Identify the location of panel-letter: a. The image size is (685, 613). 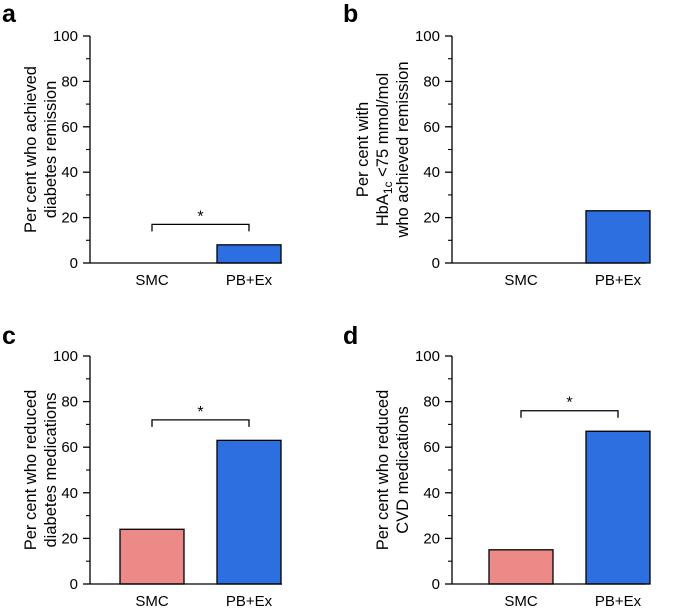
(9, 14).